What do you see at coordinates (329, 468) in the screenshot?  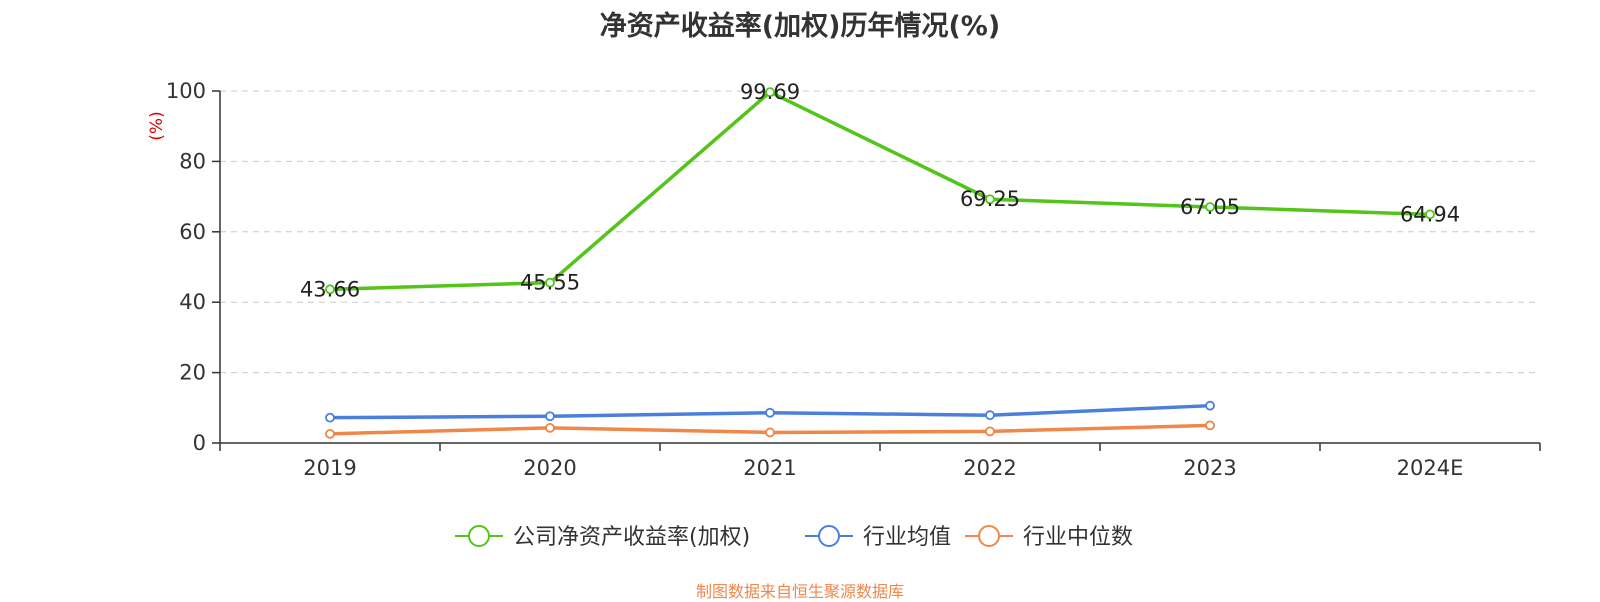 I see `x-tick-label: 2019` at bounding box center [329, 468].